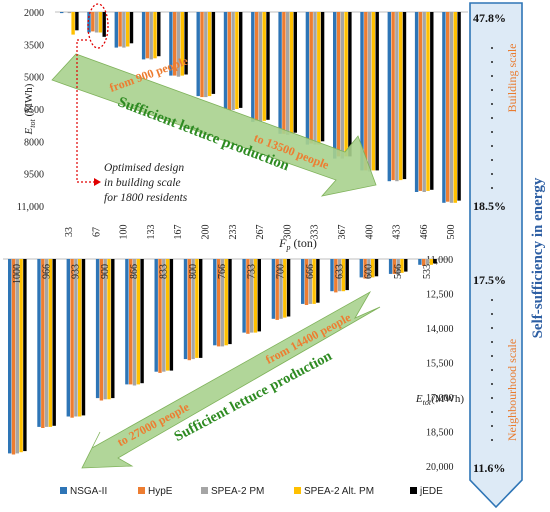 Image resolution: width=550 pixels, height=512 pixels. I want to click on legend: NSGA-II HypE SPEA-2 PM SPEA-2 Alt. PM jEDE, so click(251, 491).